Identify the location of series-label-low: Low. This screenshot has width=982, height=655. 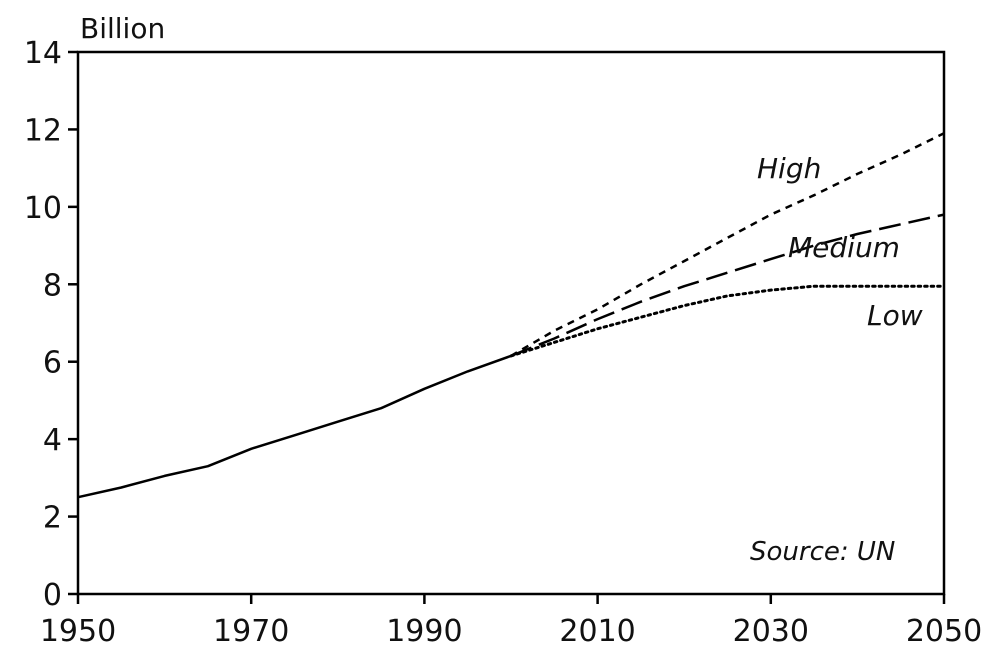
(895, 315).